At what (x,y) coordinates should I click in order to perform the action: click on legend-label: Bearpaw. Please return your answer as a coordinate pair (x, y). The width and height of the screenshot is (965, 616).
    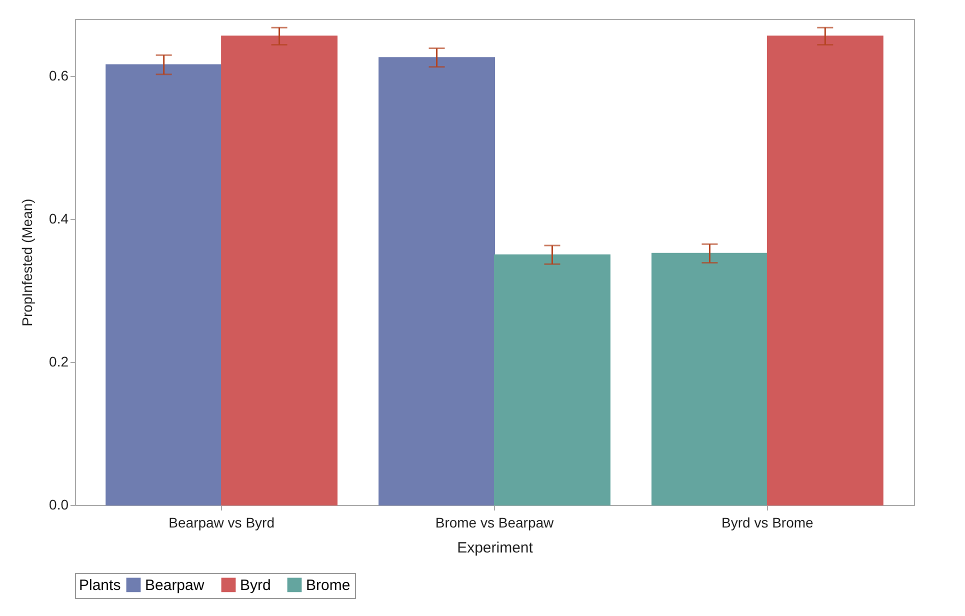
    Looking at the image, I should click on (174, 585).